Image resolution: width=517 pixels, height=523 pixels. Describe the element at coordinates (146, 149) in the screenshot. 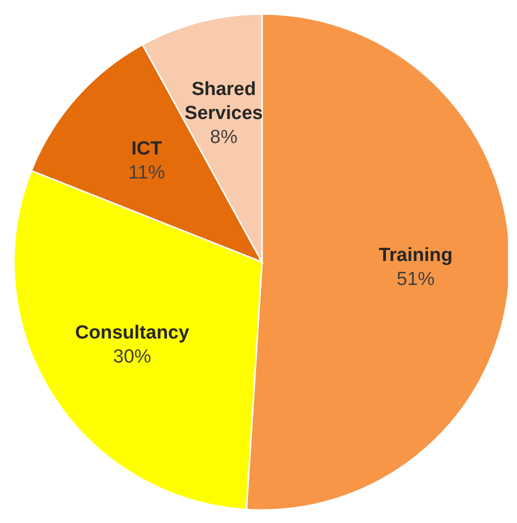

I see `slice-label: ICT` at that location.